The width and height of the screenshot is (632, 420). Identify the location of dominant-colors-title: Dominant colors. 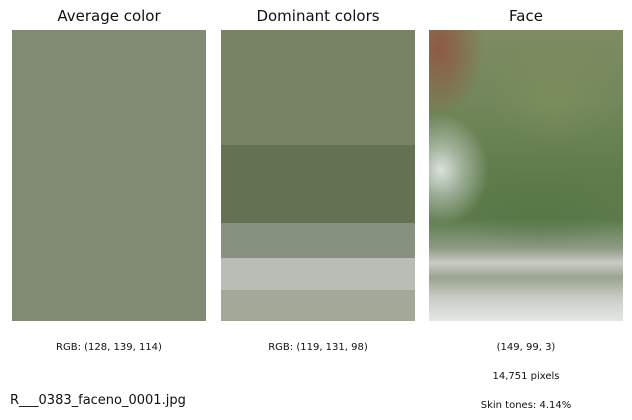
(318, 16).